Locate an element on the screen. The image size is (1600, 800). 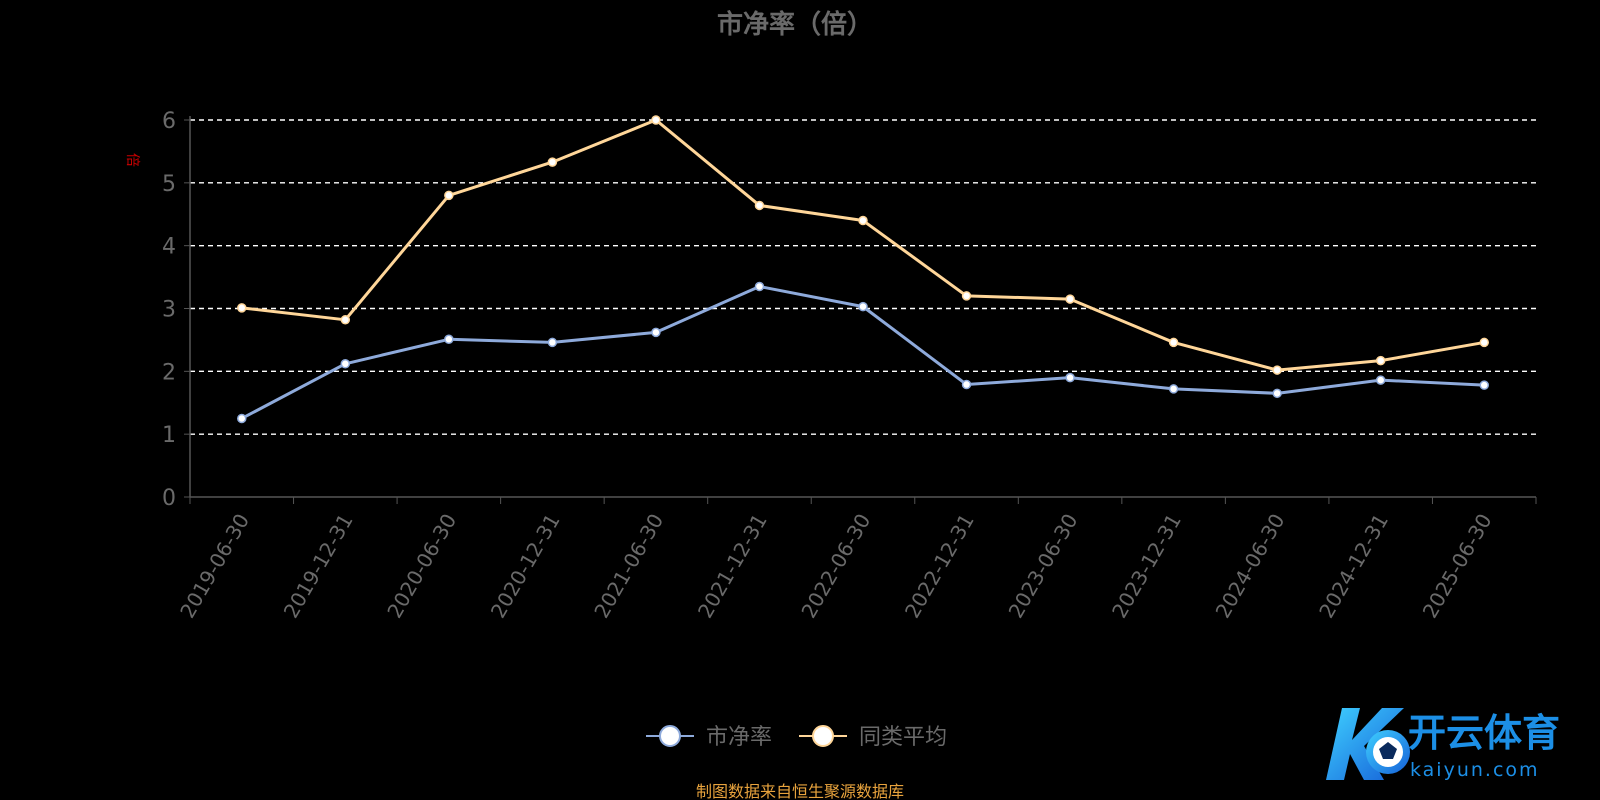
x-tick-label: 2021-12-31 is located at coordinates (732, 566).